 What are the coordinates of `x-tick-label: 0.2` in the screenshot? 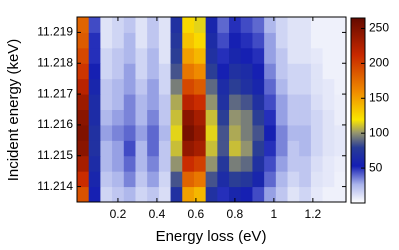 It's located at (118, 214).